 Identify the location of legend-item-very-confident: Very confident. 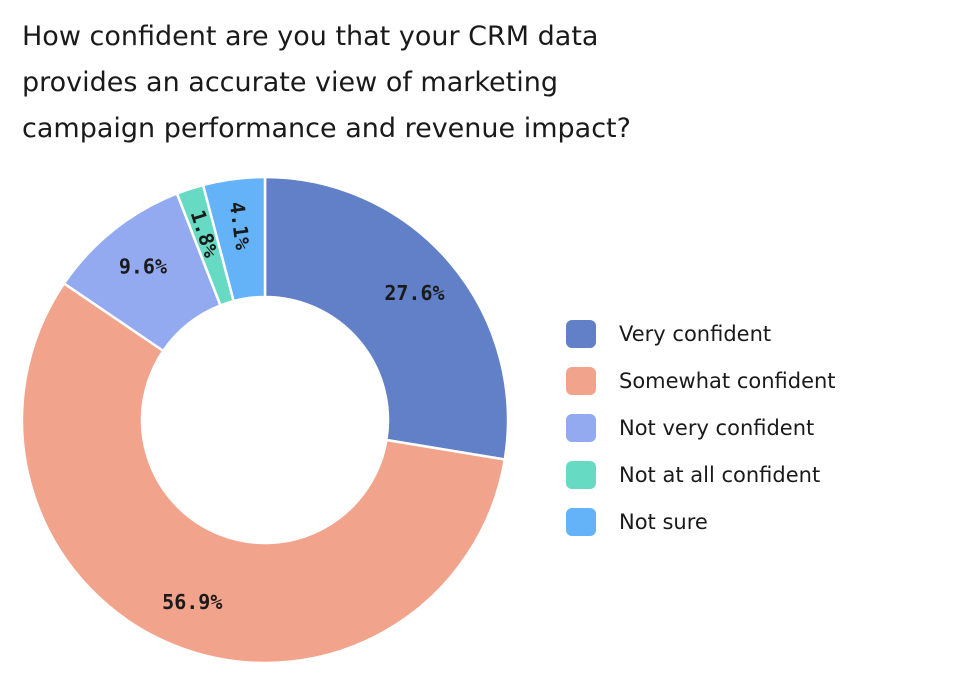
(701, 333).